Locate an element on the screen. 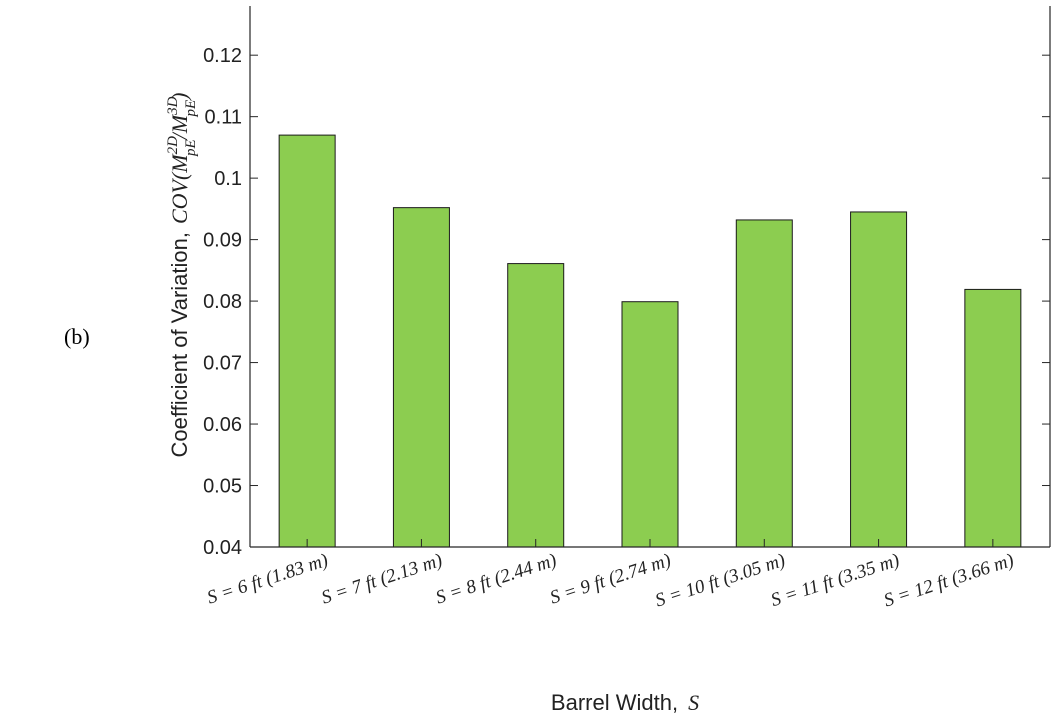 The image size is (1057, 723). x-tick-label: S = 10 ft (3.05 m) is located at coordinates (720, 581).